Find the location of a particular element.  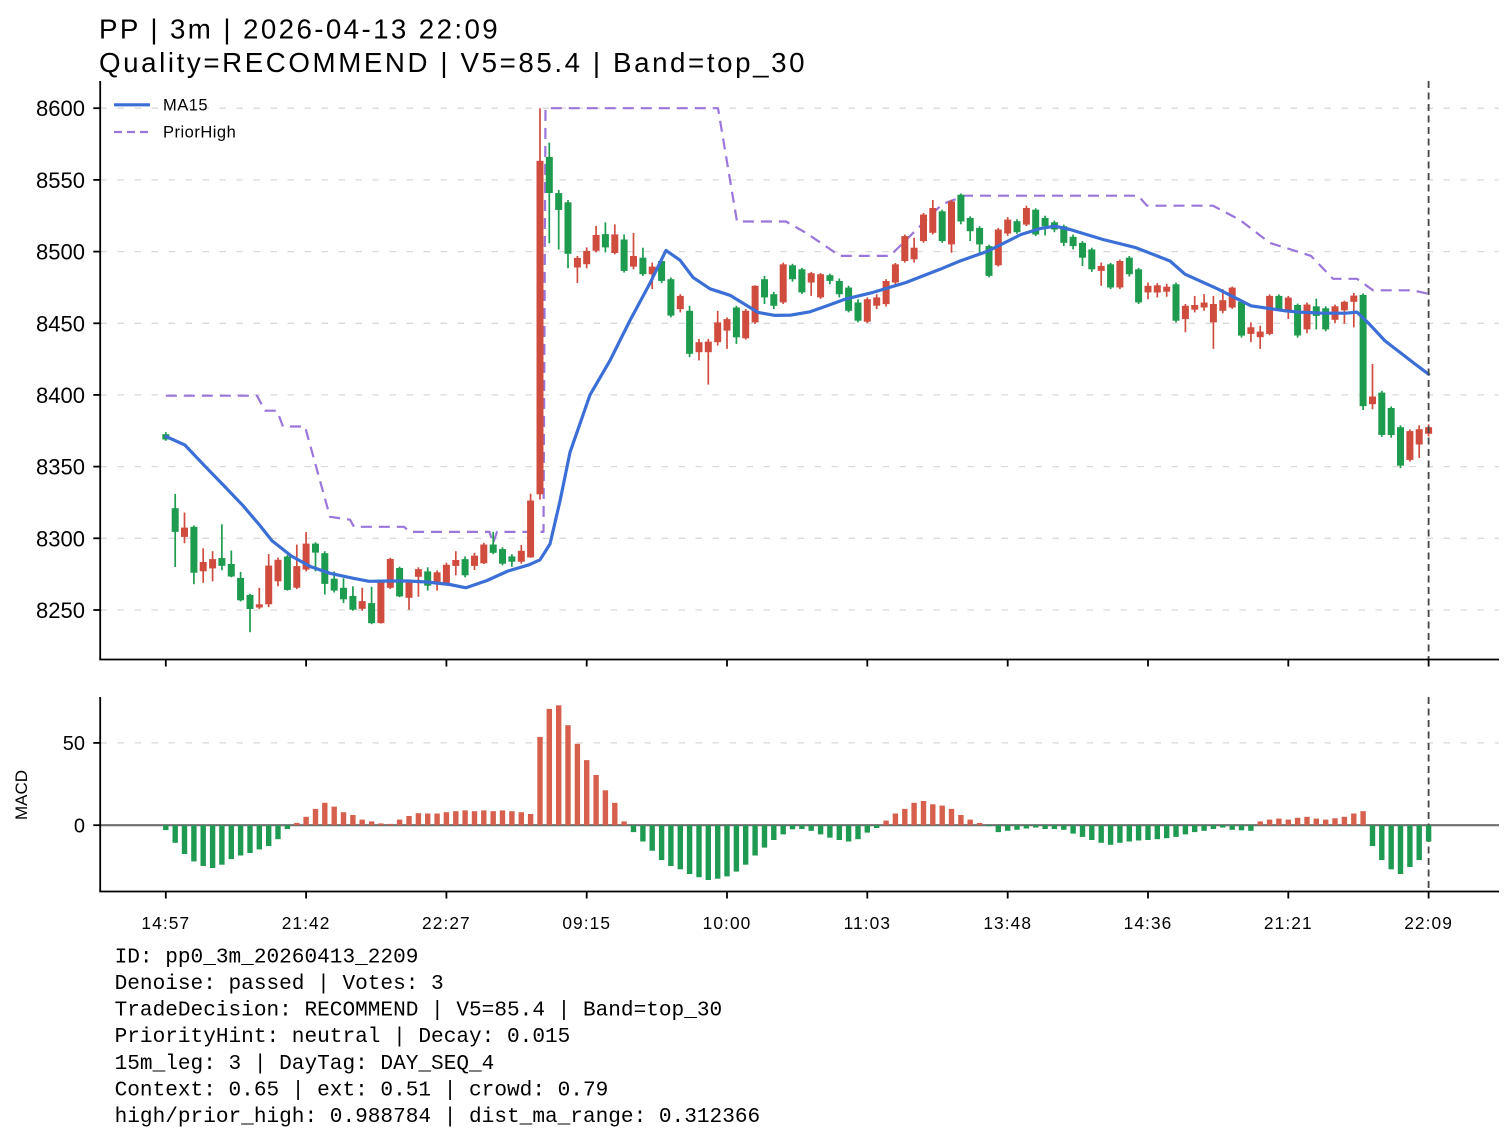

svg-text: 21:21 is located at coordinates (1288, 923).